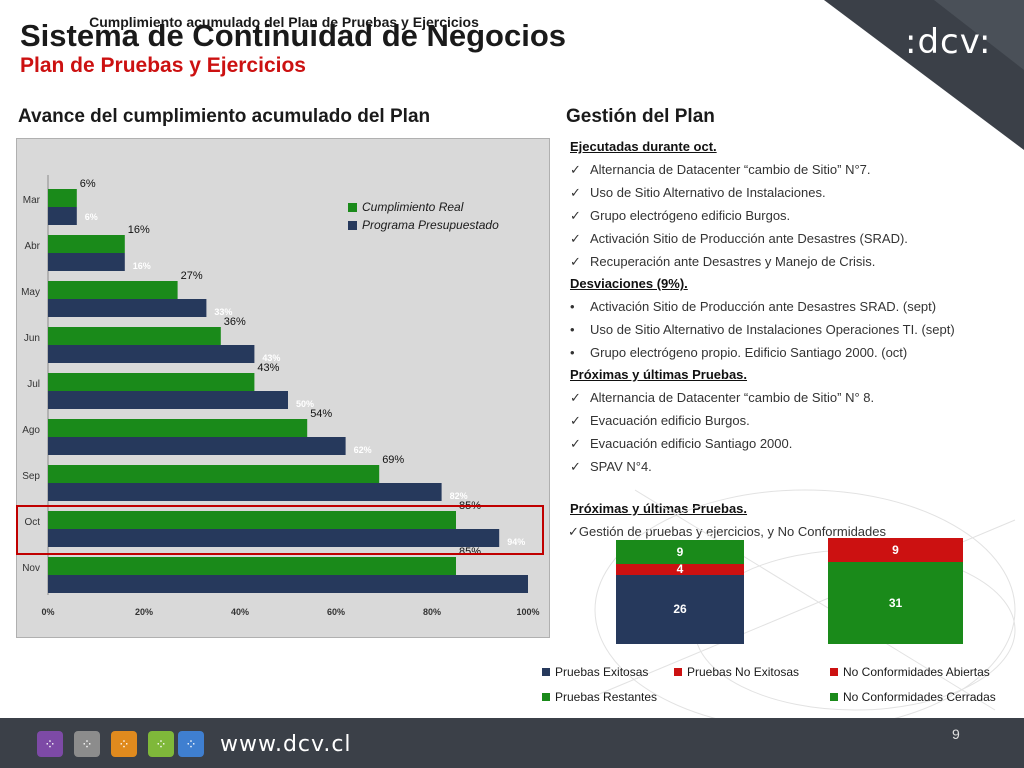 The height and width of the screenshot is (768, 1024). I want to click on stacked-segment: 9, so click(680, 552).